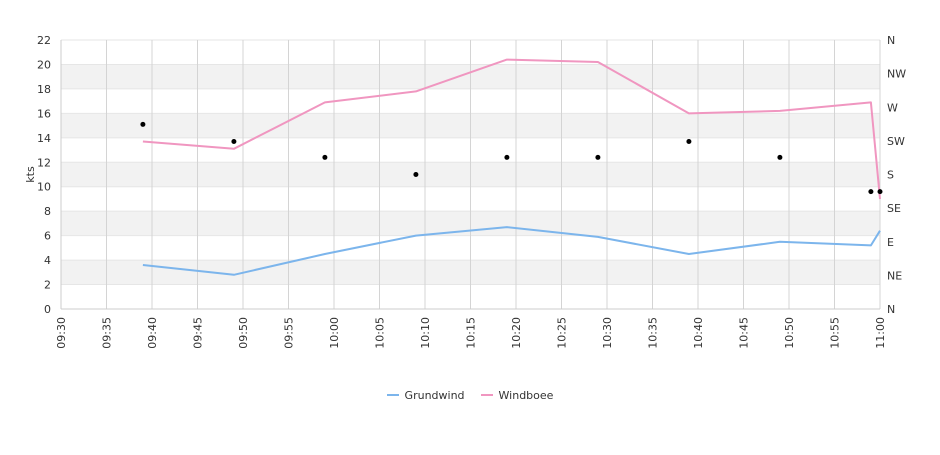 The image size is (940, 455). I want to click on legend-item-grundwind: Grundwind, so click(425, 395).